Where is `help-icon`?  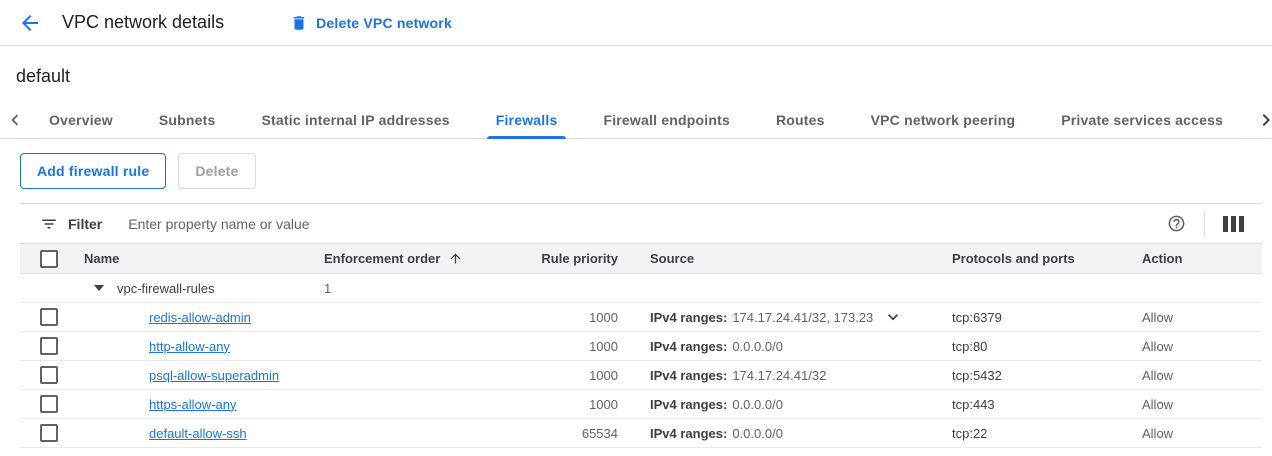
help-icon is located at coordinates (1176, 223).